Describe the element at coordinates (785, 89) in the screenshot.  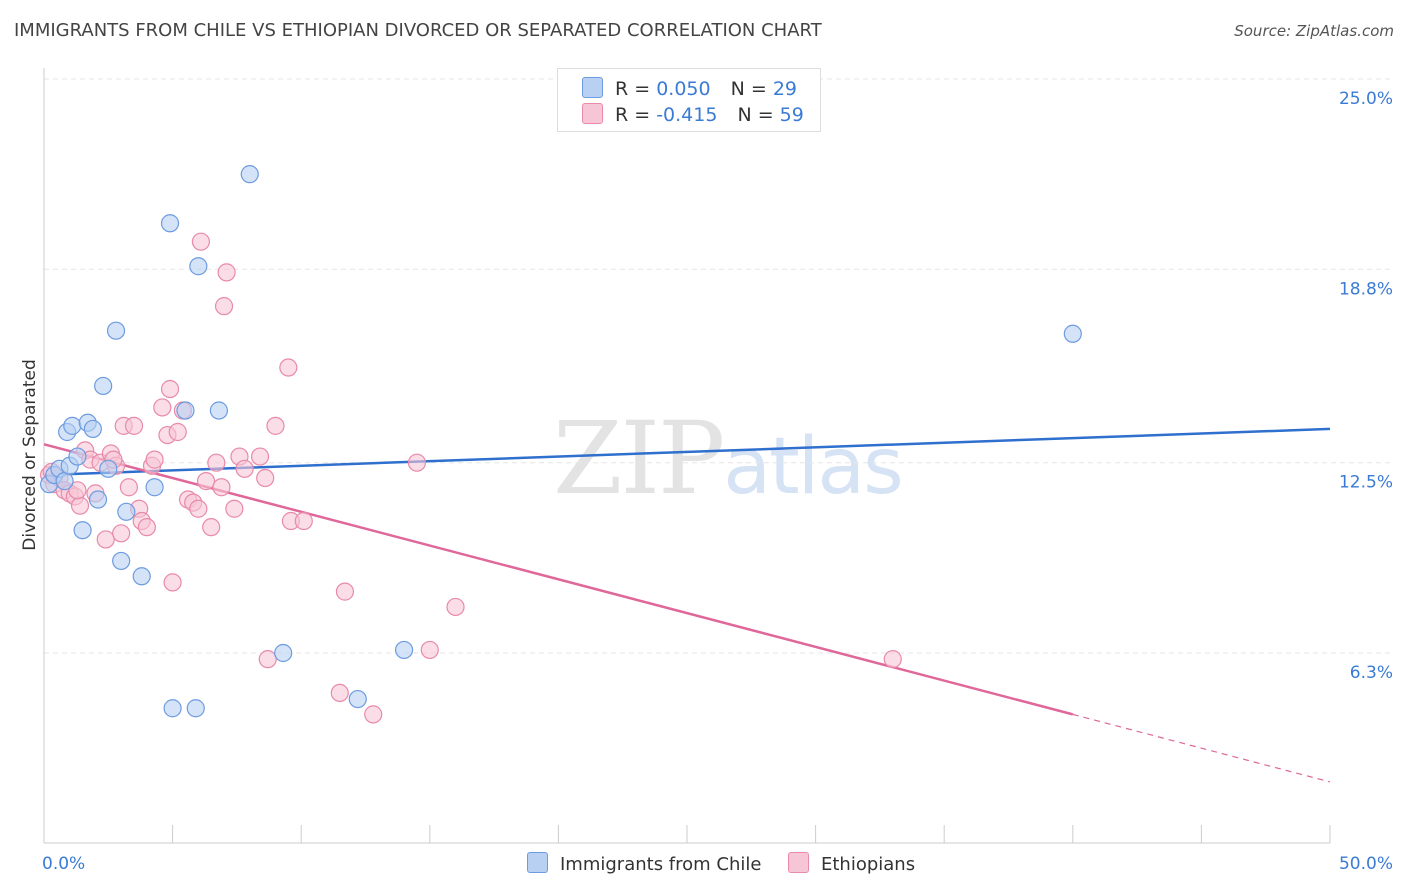
I see `legend-n-value: 29` at that location.